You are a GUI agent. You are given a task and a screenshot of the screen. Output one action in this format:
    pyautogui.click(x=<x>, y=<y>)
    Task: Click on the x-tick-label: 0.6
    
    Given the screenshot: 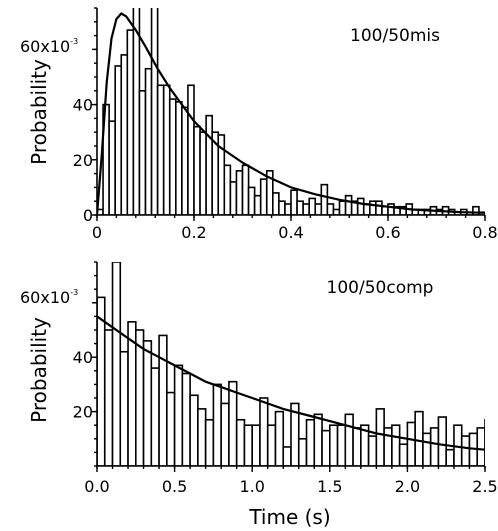 What is the action you would take?
    pyautogui.click(x=387, y=232)
    